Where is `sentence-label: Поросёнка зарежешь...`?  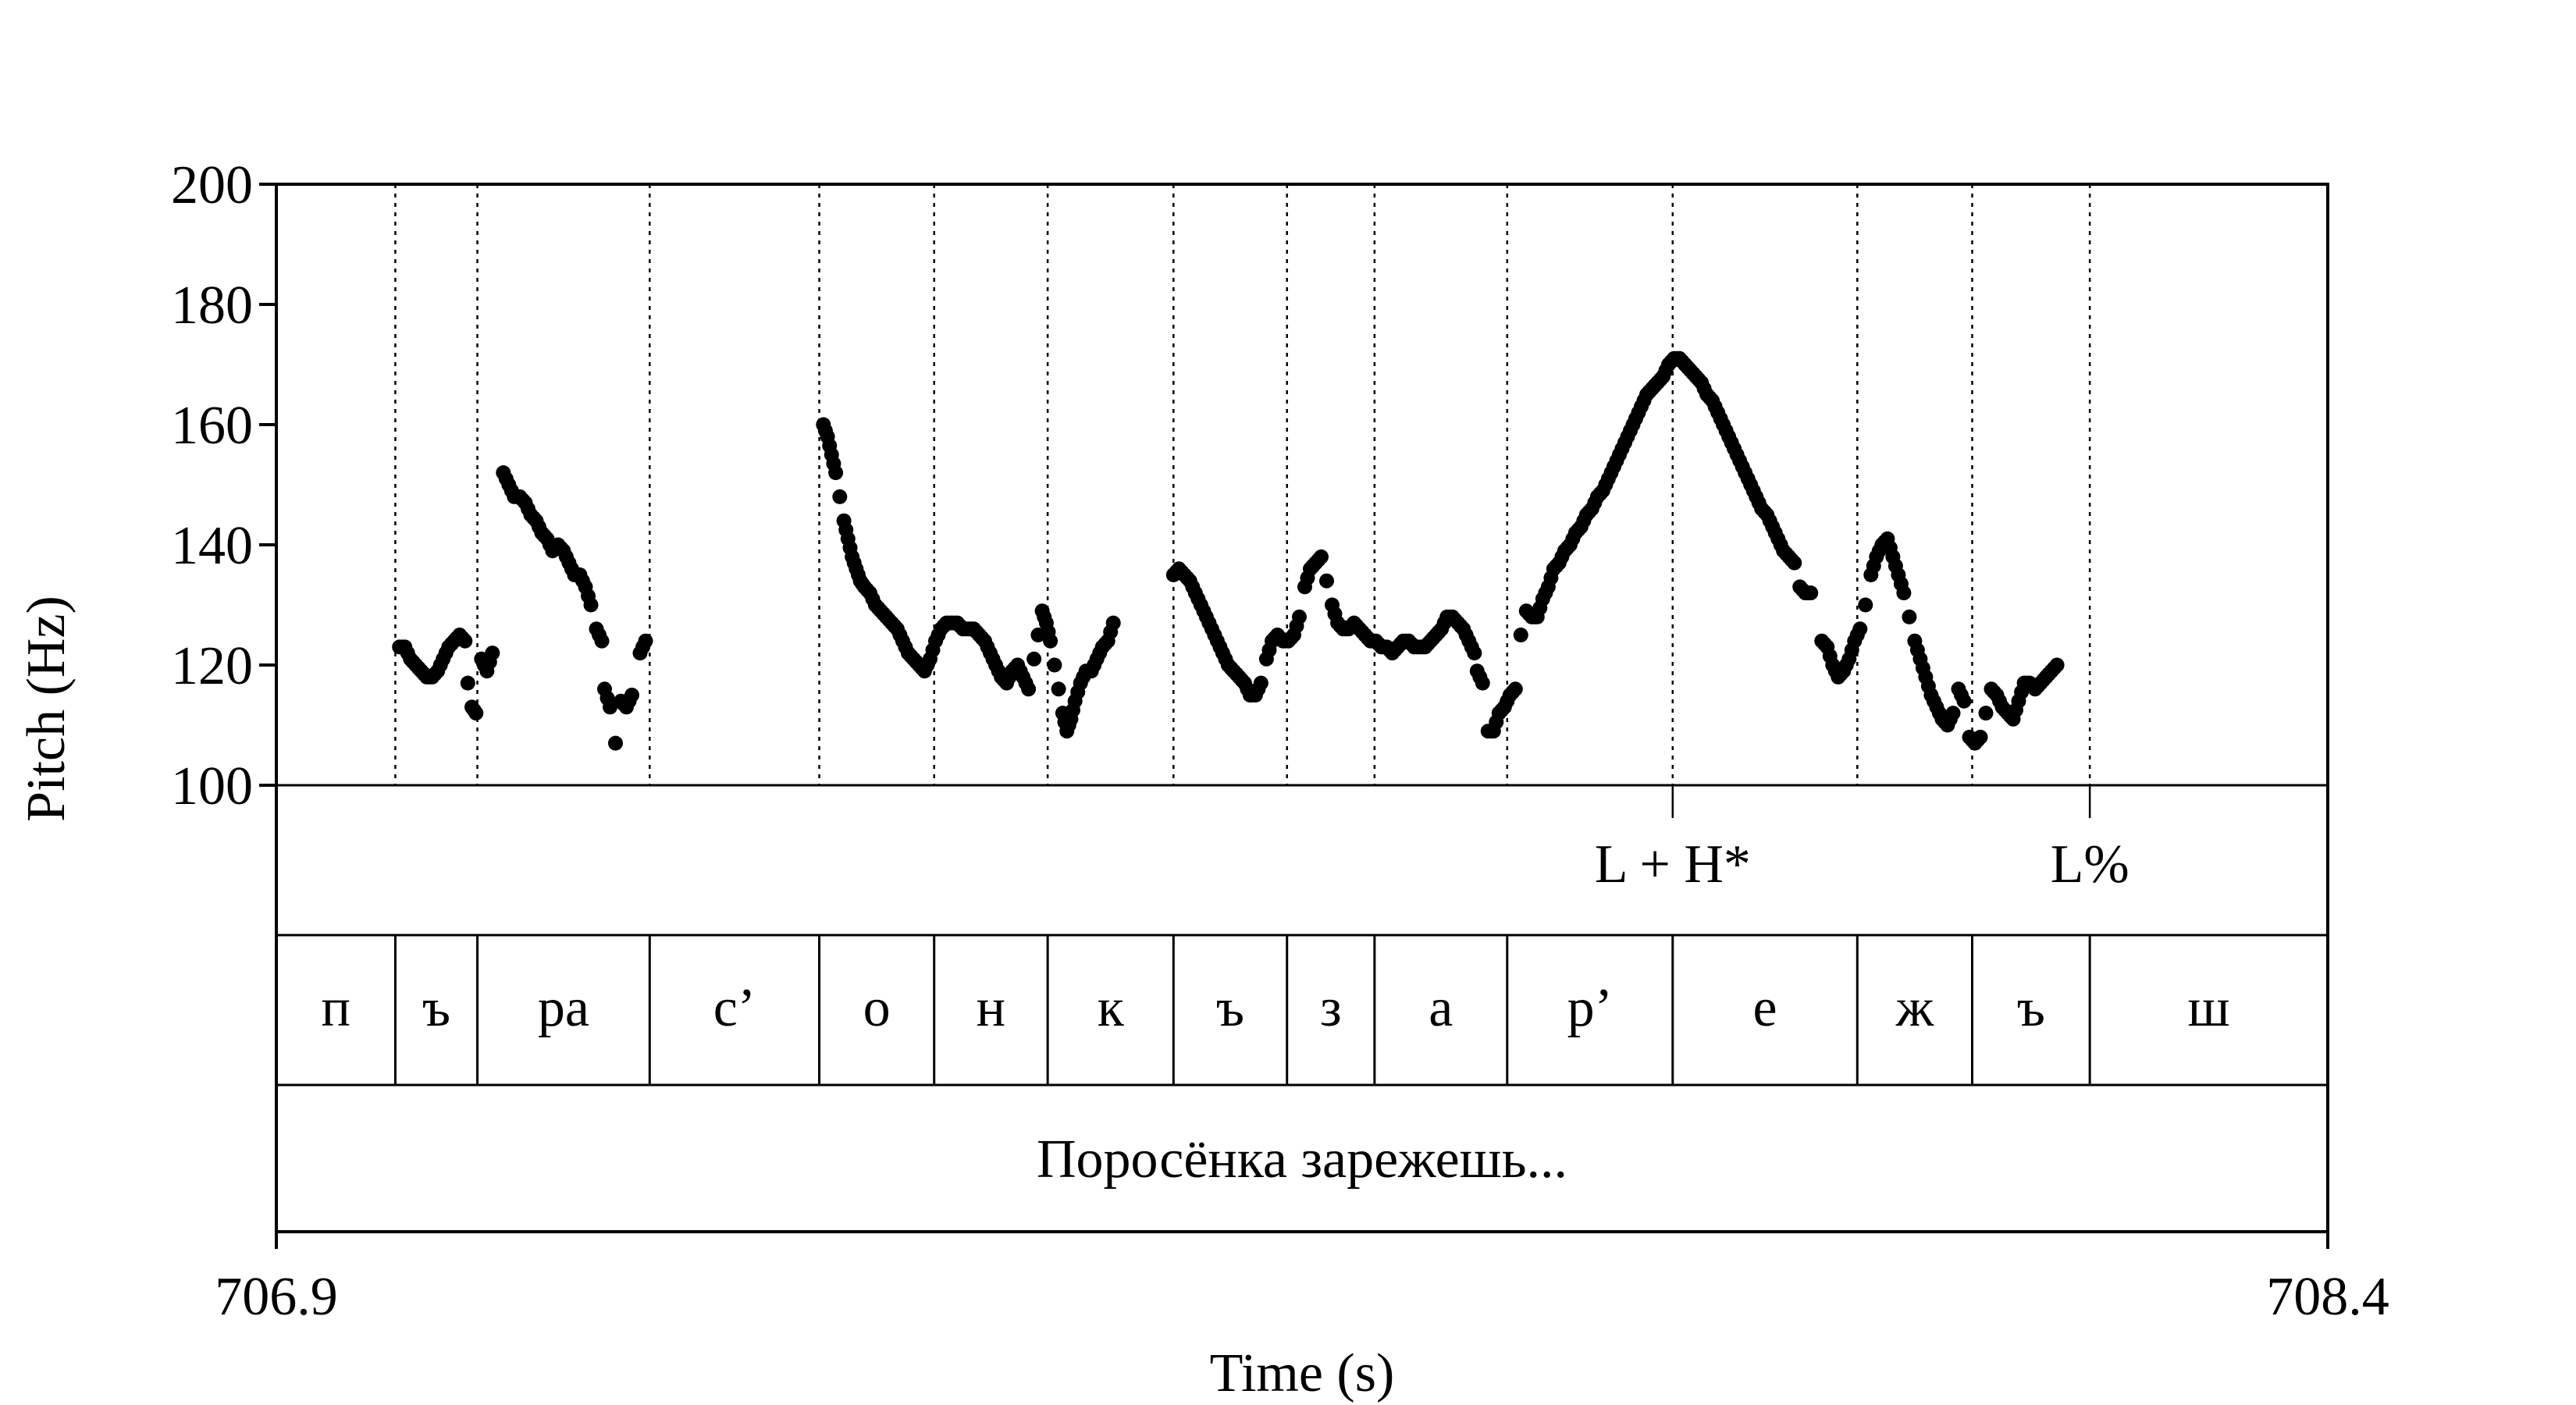
sentence-label: Поросёнка зарежешь... is located at coordinates (1302, 1159).